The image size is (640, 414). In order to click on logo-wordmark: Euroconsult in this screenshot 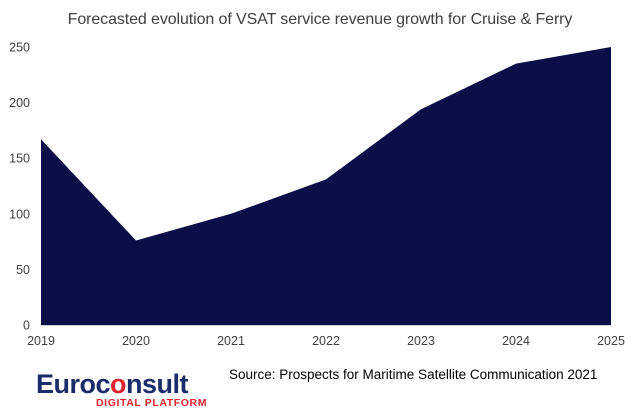, I will do `click(112, 384)`.